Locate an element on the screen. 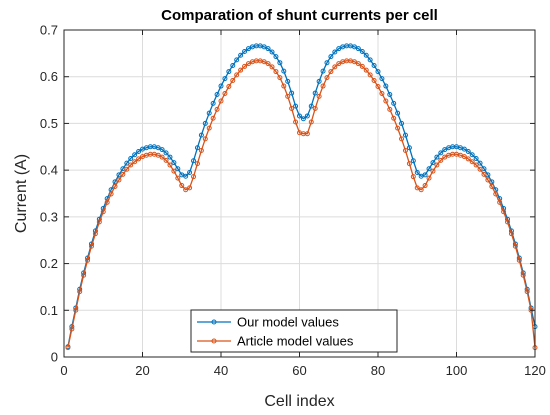 The width and height of the screenshot is (550, 415). y-tick-label: 0.5 is located at coordinates (49, 123).